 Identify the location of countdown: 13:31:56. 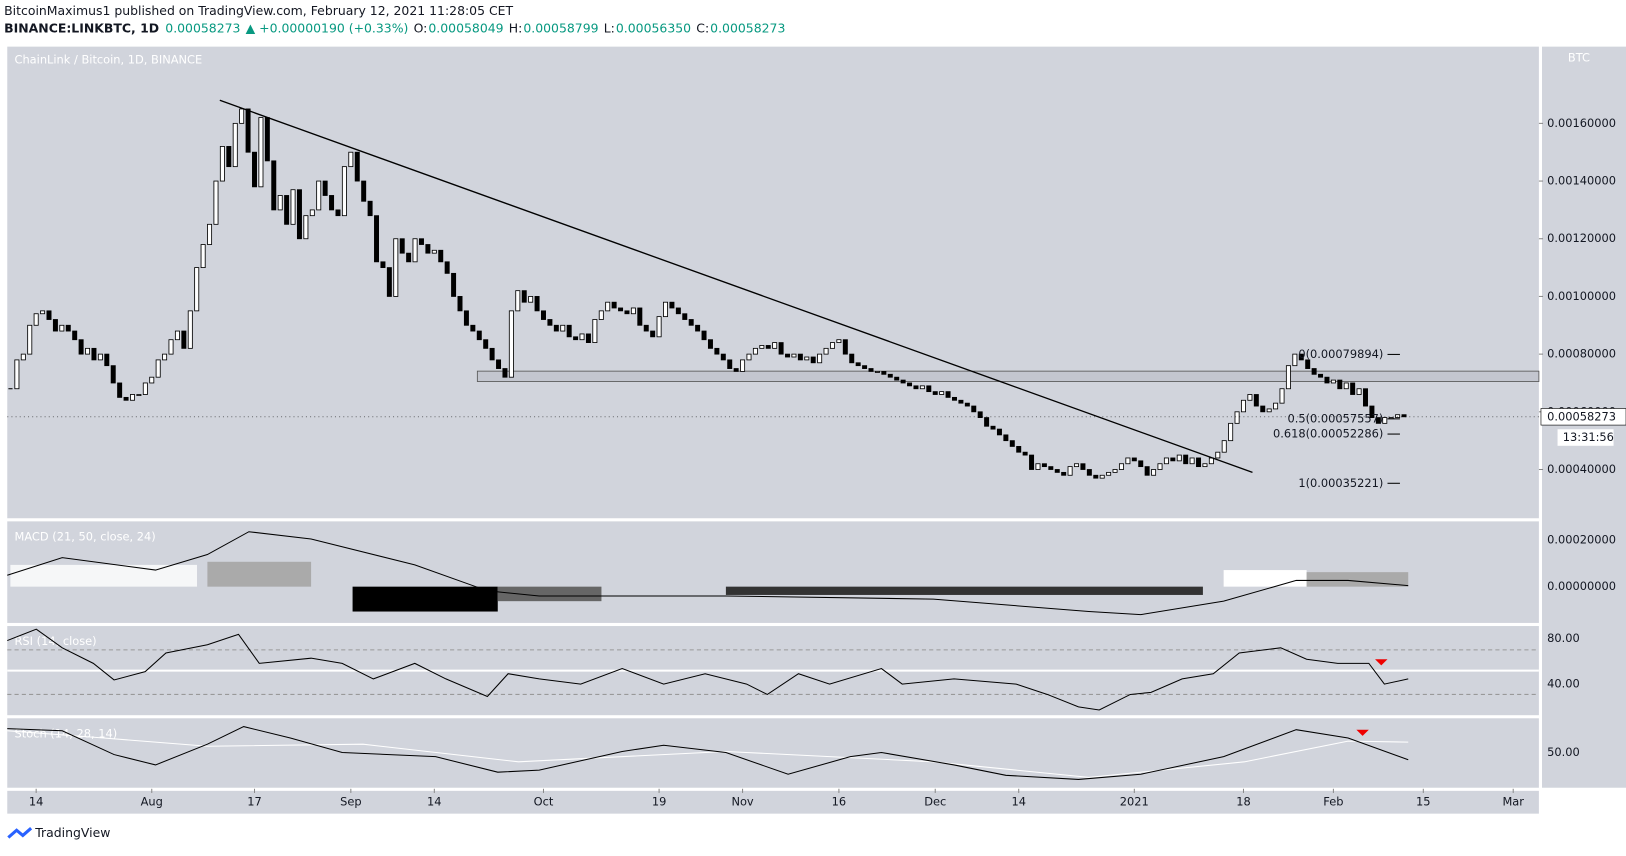
(1588, 437).